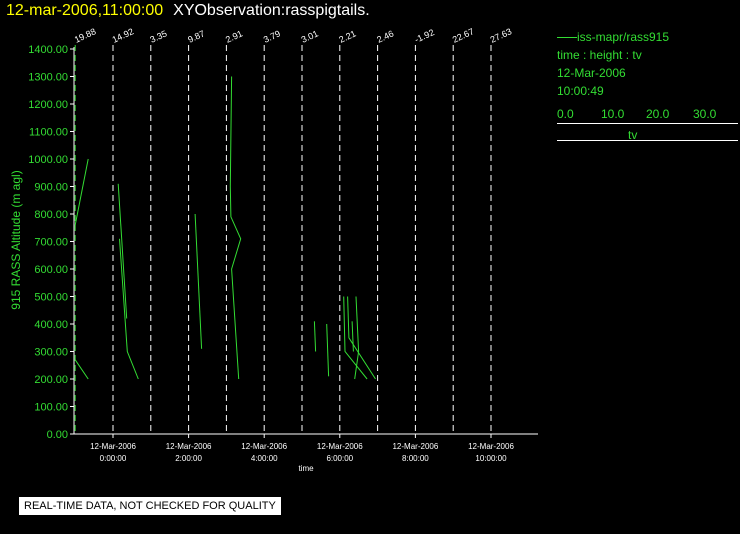  I want to click on x-axis-label: time, so click(306, 468).